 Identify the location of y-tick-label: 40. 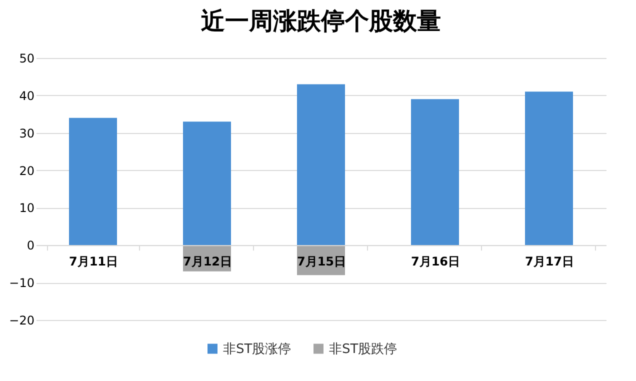
(26, 95).